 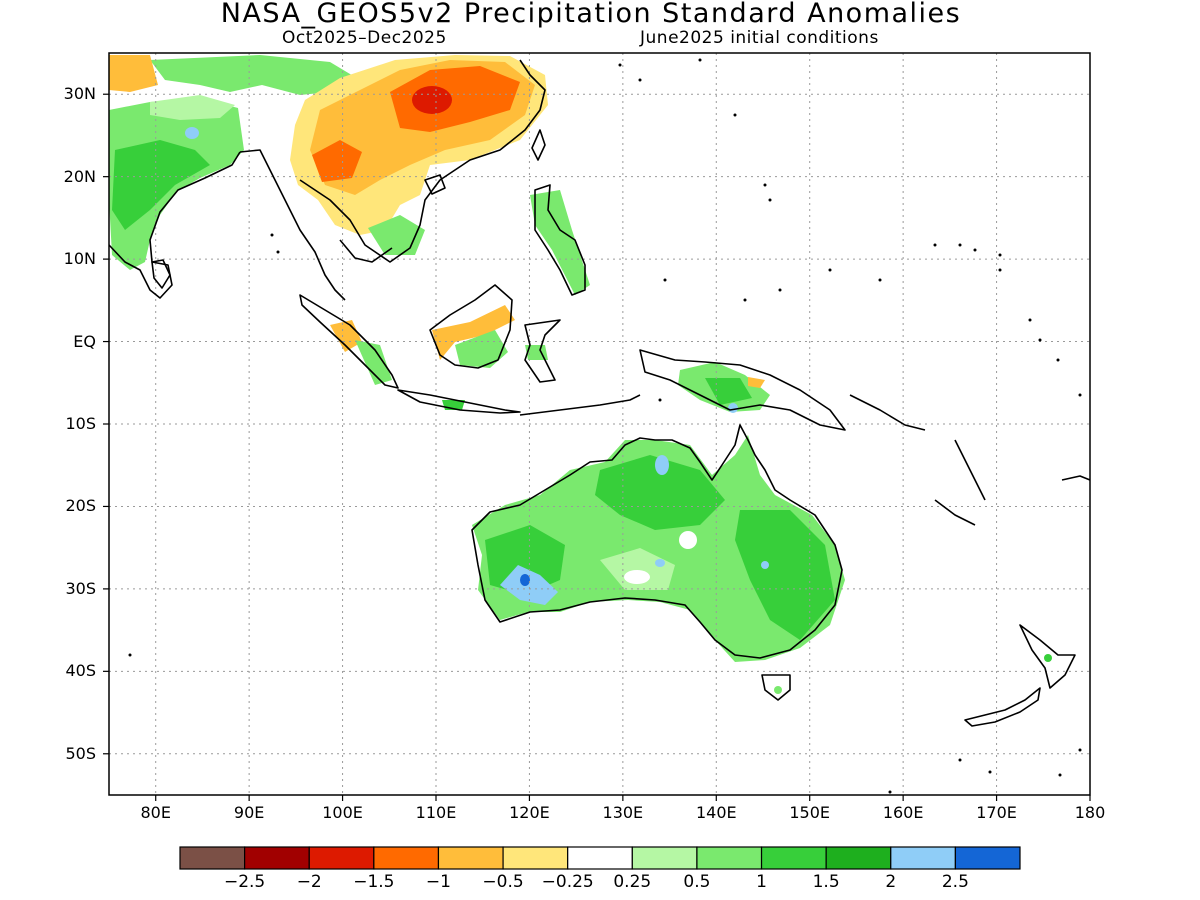 What do you see at coordinates (765, 565) in the screenshot?
I see `australia-very-wet-east` at bounding box center [765, 565].